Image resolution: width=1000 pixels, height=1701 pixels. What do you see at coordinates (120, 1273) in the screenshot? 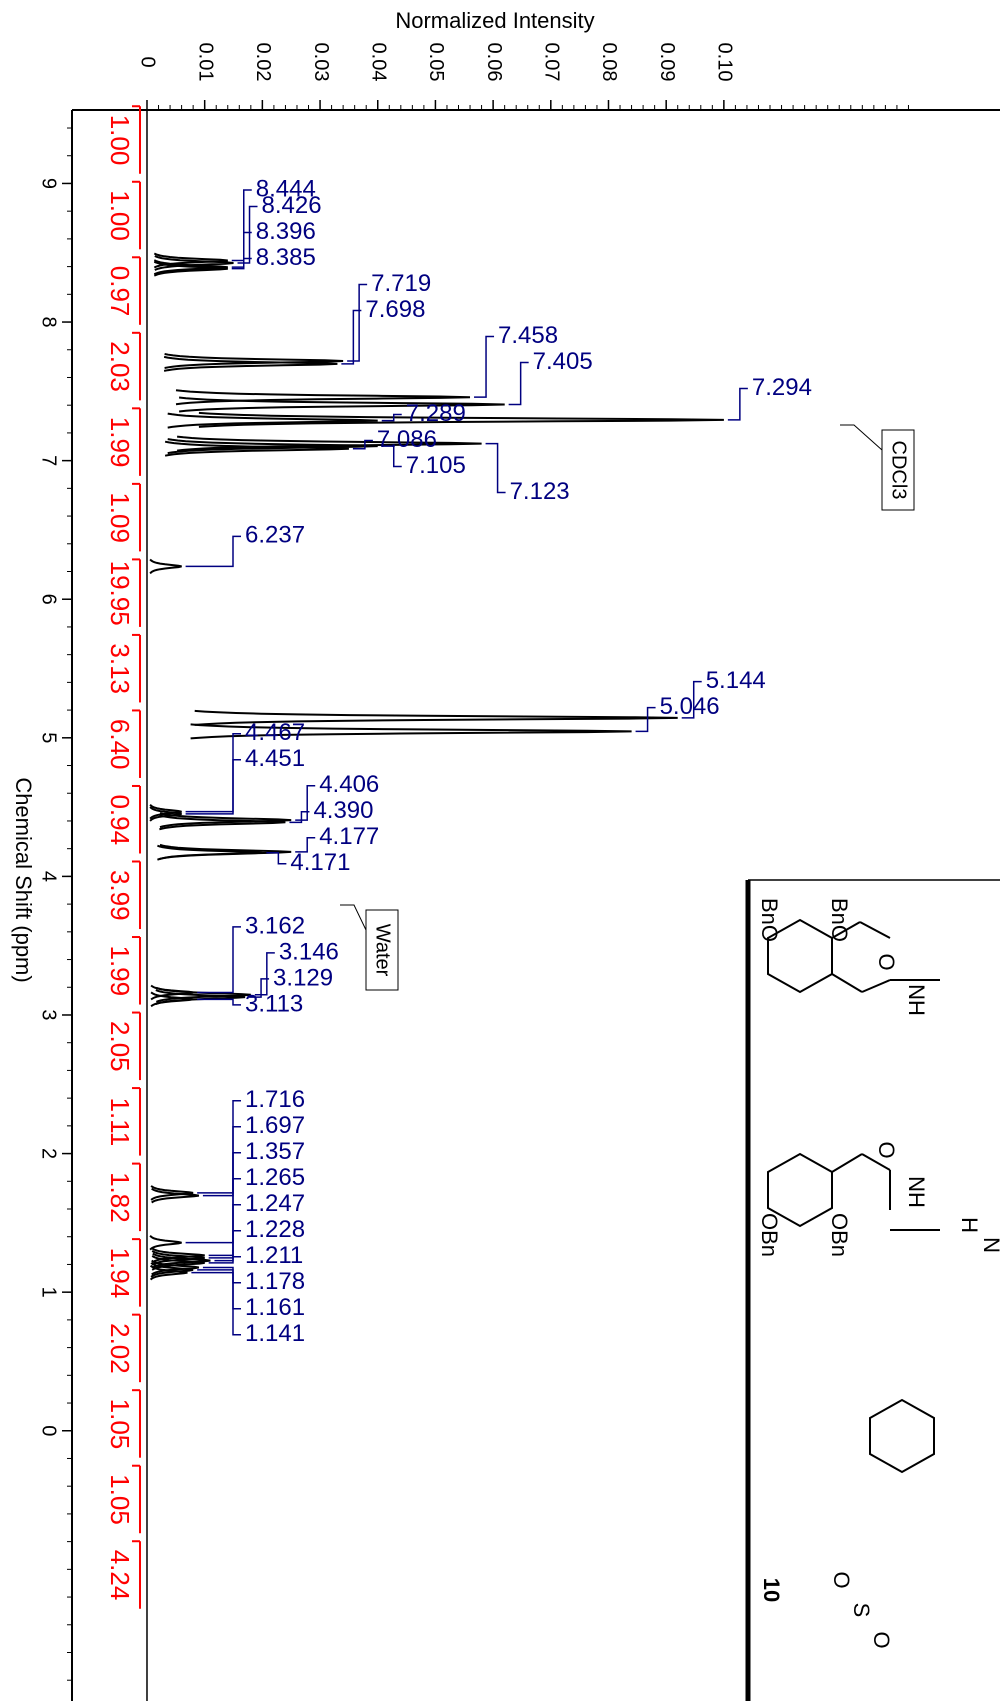
I see `integral-label: 1.94` at bounding box center [120, 1273].